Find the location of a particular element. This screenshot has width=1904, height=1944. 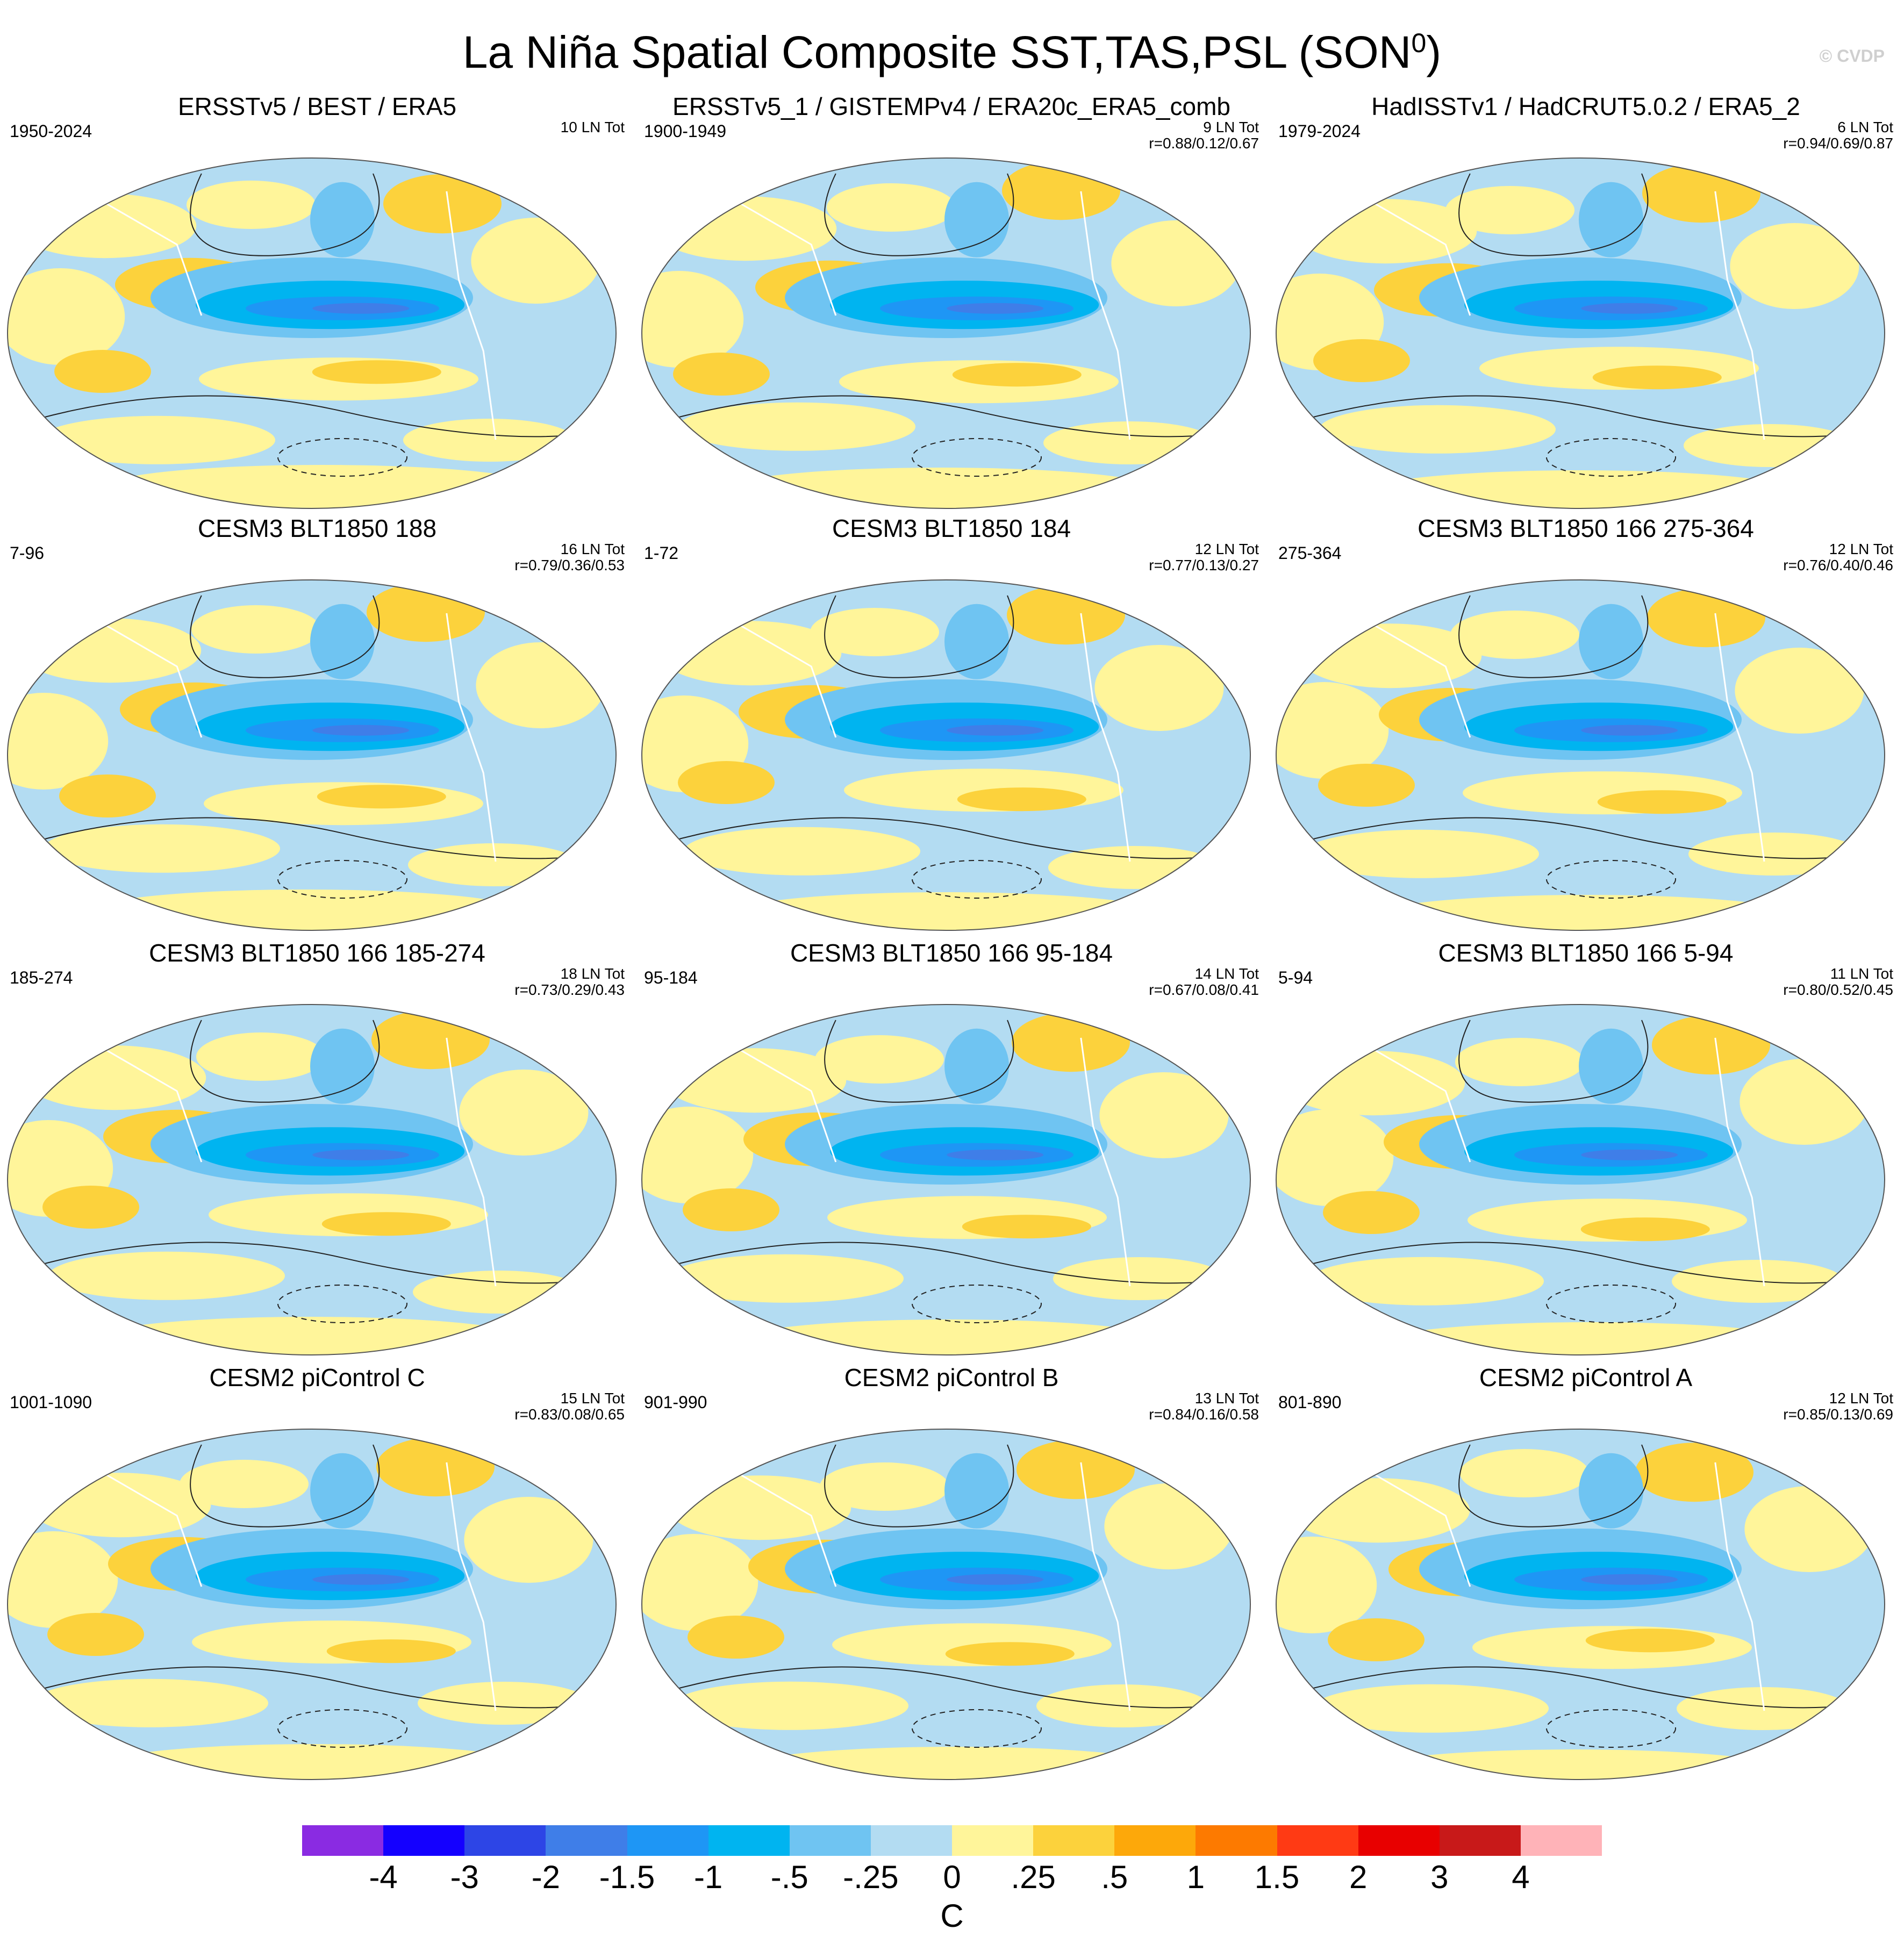

colorbar-tick-label: 1 is located at coordinates (1195, 1877).